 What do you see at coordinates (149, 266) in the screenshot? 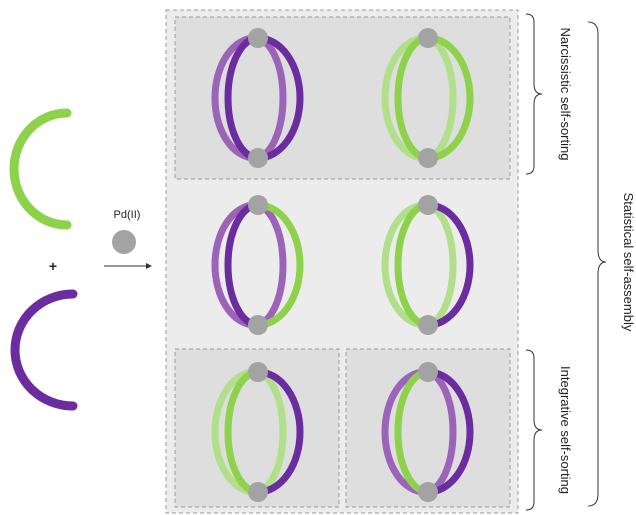
I see `reaction-arrow-head` at bounding box center [149, 266].